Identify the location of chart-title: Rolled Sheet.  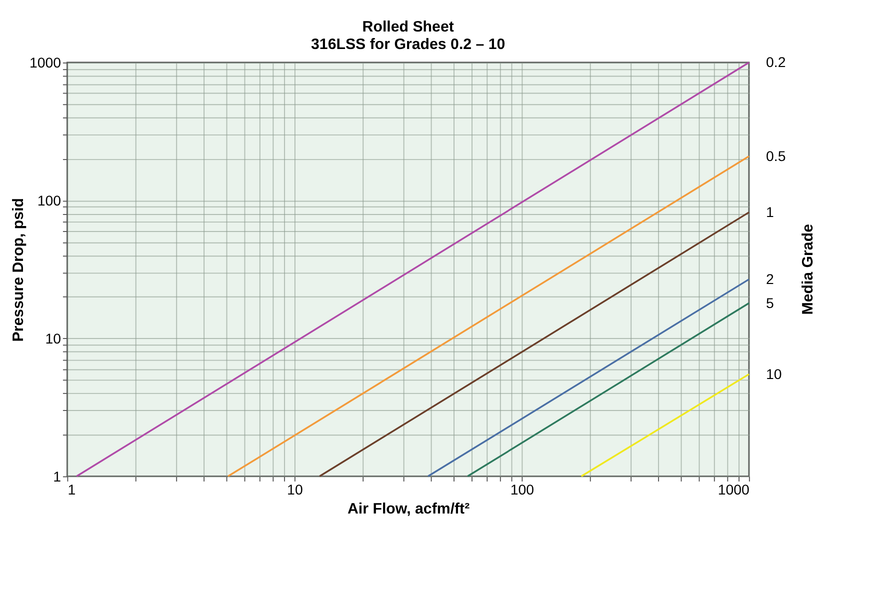
(408, 27).